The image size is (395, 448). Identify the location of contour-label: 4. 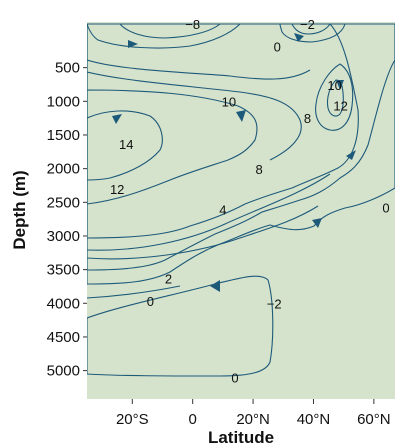
(222, 209).